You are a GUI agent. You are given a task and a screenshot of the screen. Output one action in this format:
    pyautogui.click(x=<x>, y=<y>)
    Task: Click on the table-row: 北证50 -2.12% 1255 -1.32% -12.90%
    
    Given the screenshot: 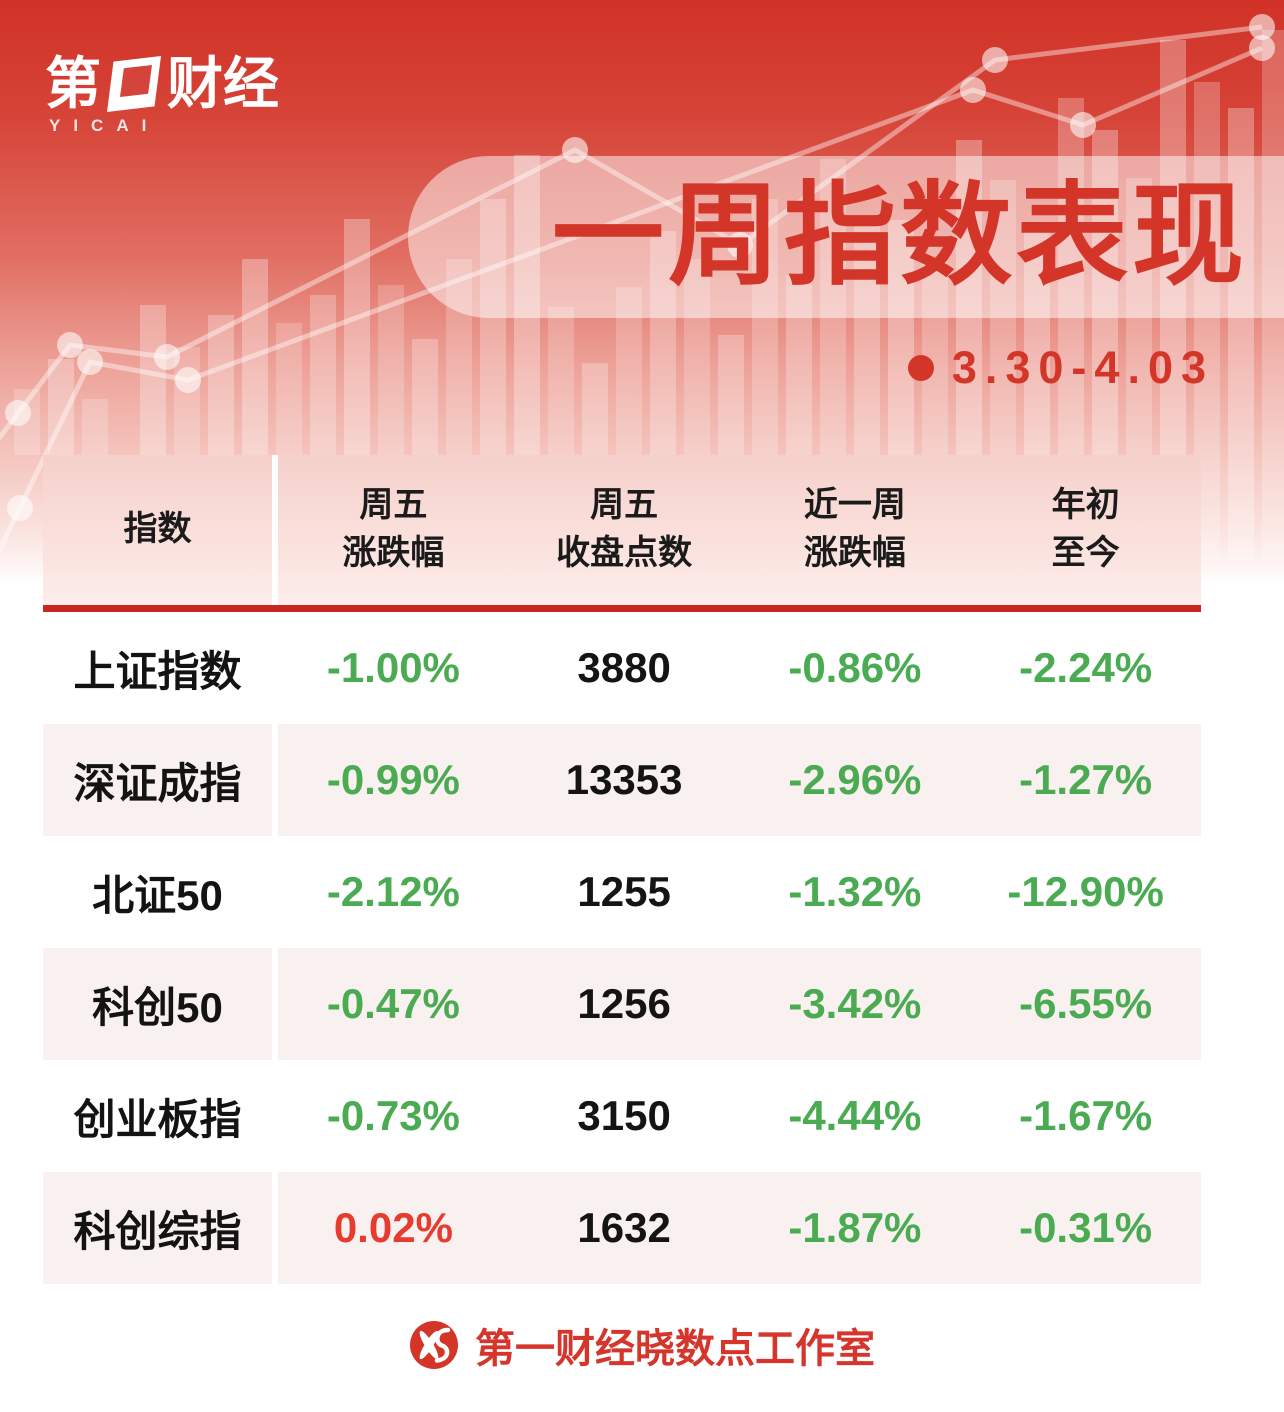 What is the action you would take?
    pyautogui.click(x=622, y=892)
    